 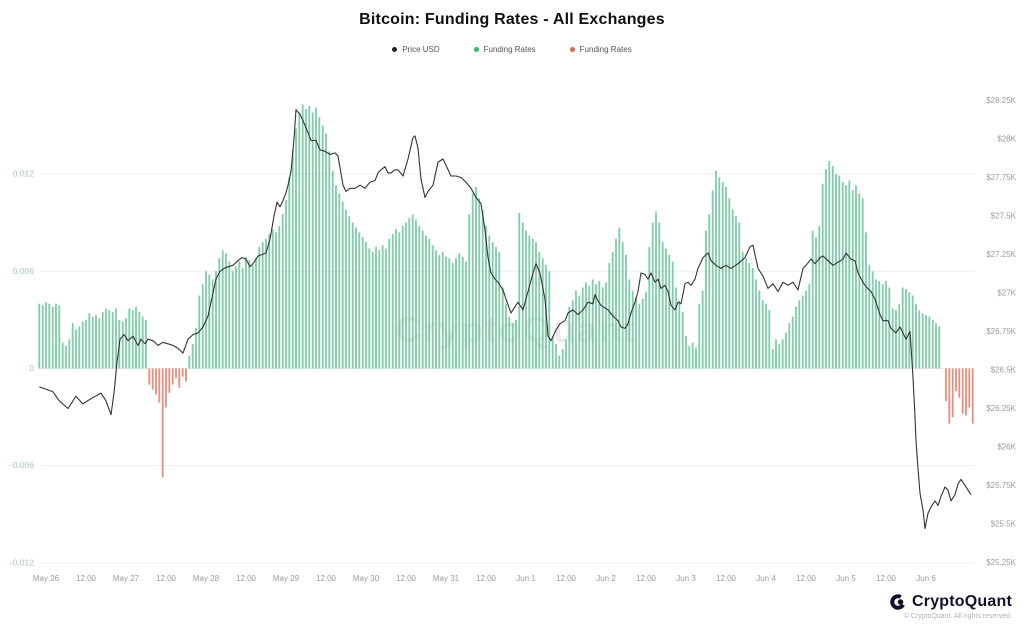 I want to click on y-right-tick-label: $28K, so click(x=1006, y=139).